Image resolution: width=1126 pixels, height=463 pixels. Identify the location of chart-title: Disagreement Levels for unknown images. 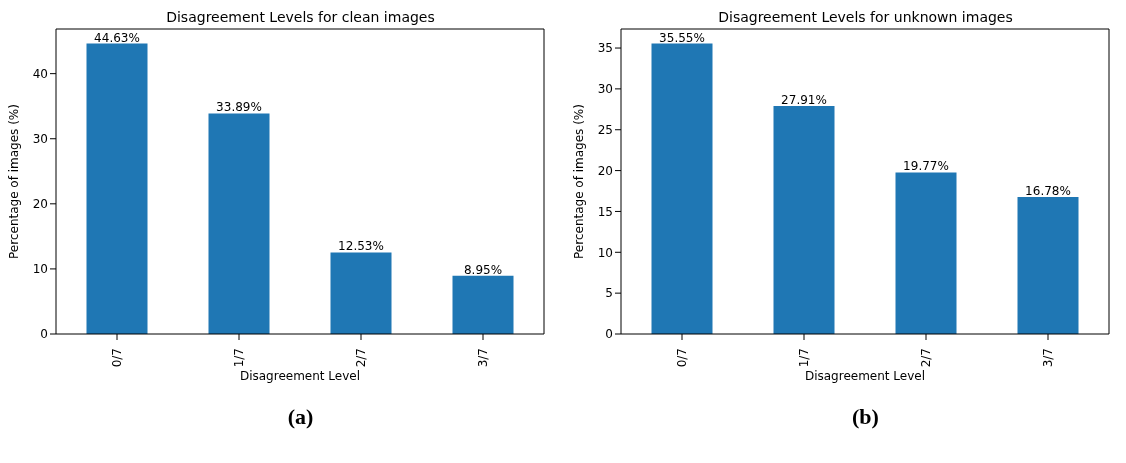
(865, 17).